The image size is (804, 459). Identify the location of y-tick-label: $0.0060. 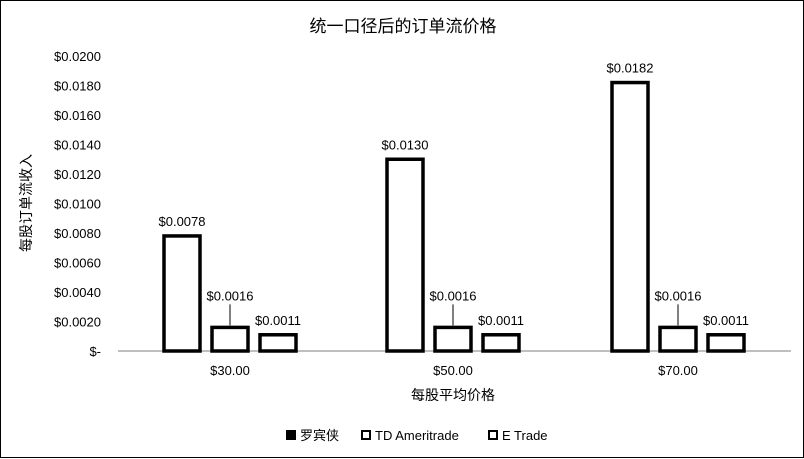
(77, 263).